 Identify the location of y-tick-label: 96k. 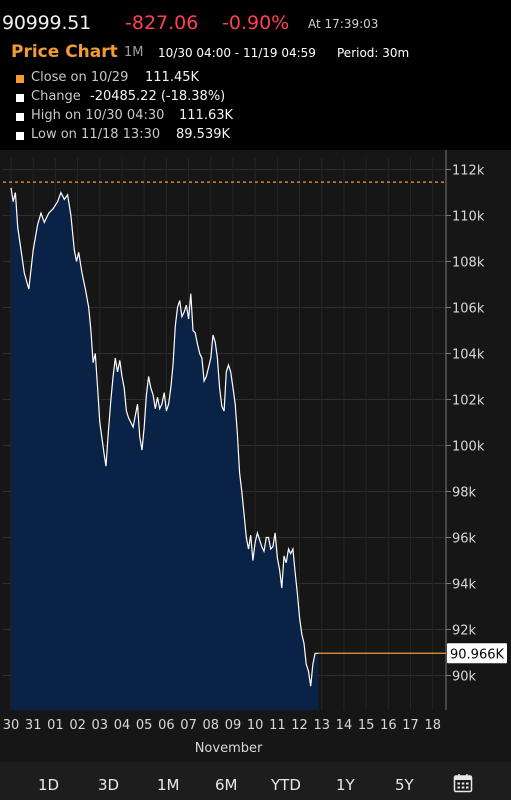
(464, 539).